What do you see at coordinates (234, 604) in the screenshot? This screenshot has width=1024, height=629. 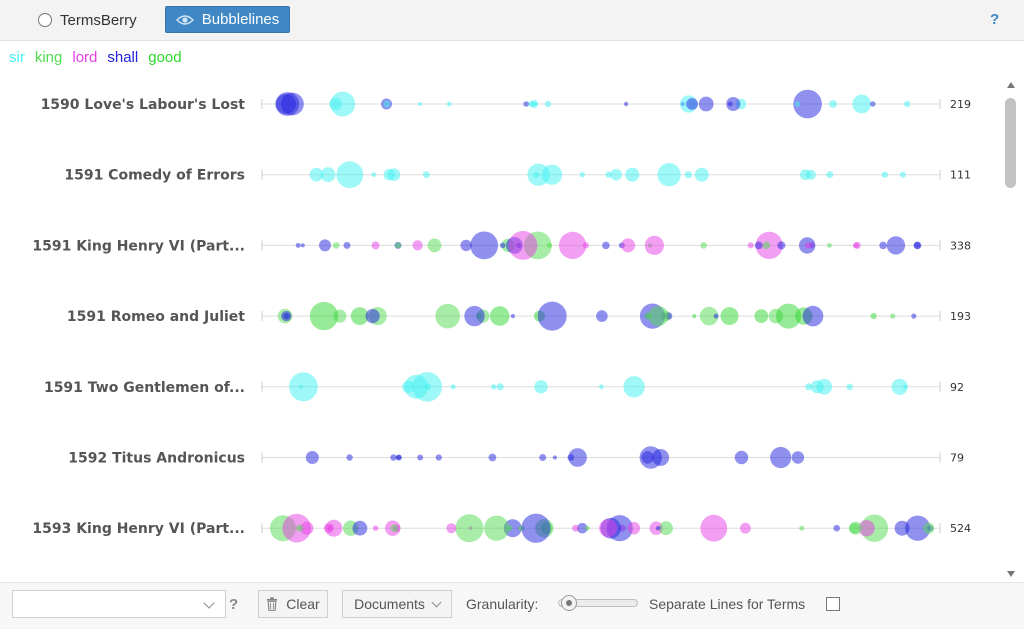 I see `term-help-icon: ?` at bounding box center [234, 604].